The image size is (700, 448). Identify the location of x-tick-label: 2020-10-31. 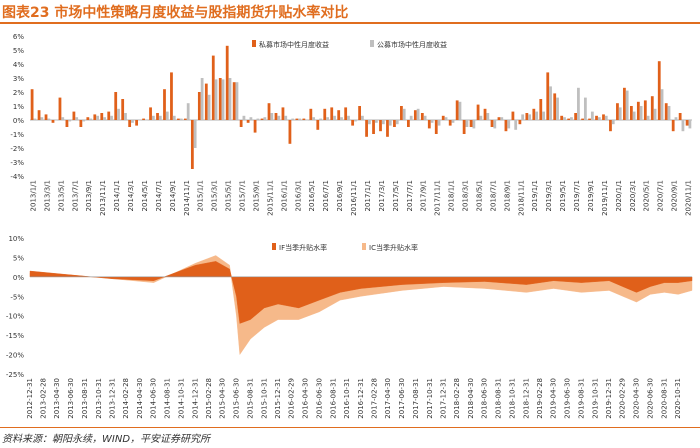
(678, 398).